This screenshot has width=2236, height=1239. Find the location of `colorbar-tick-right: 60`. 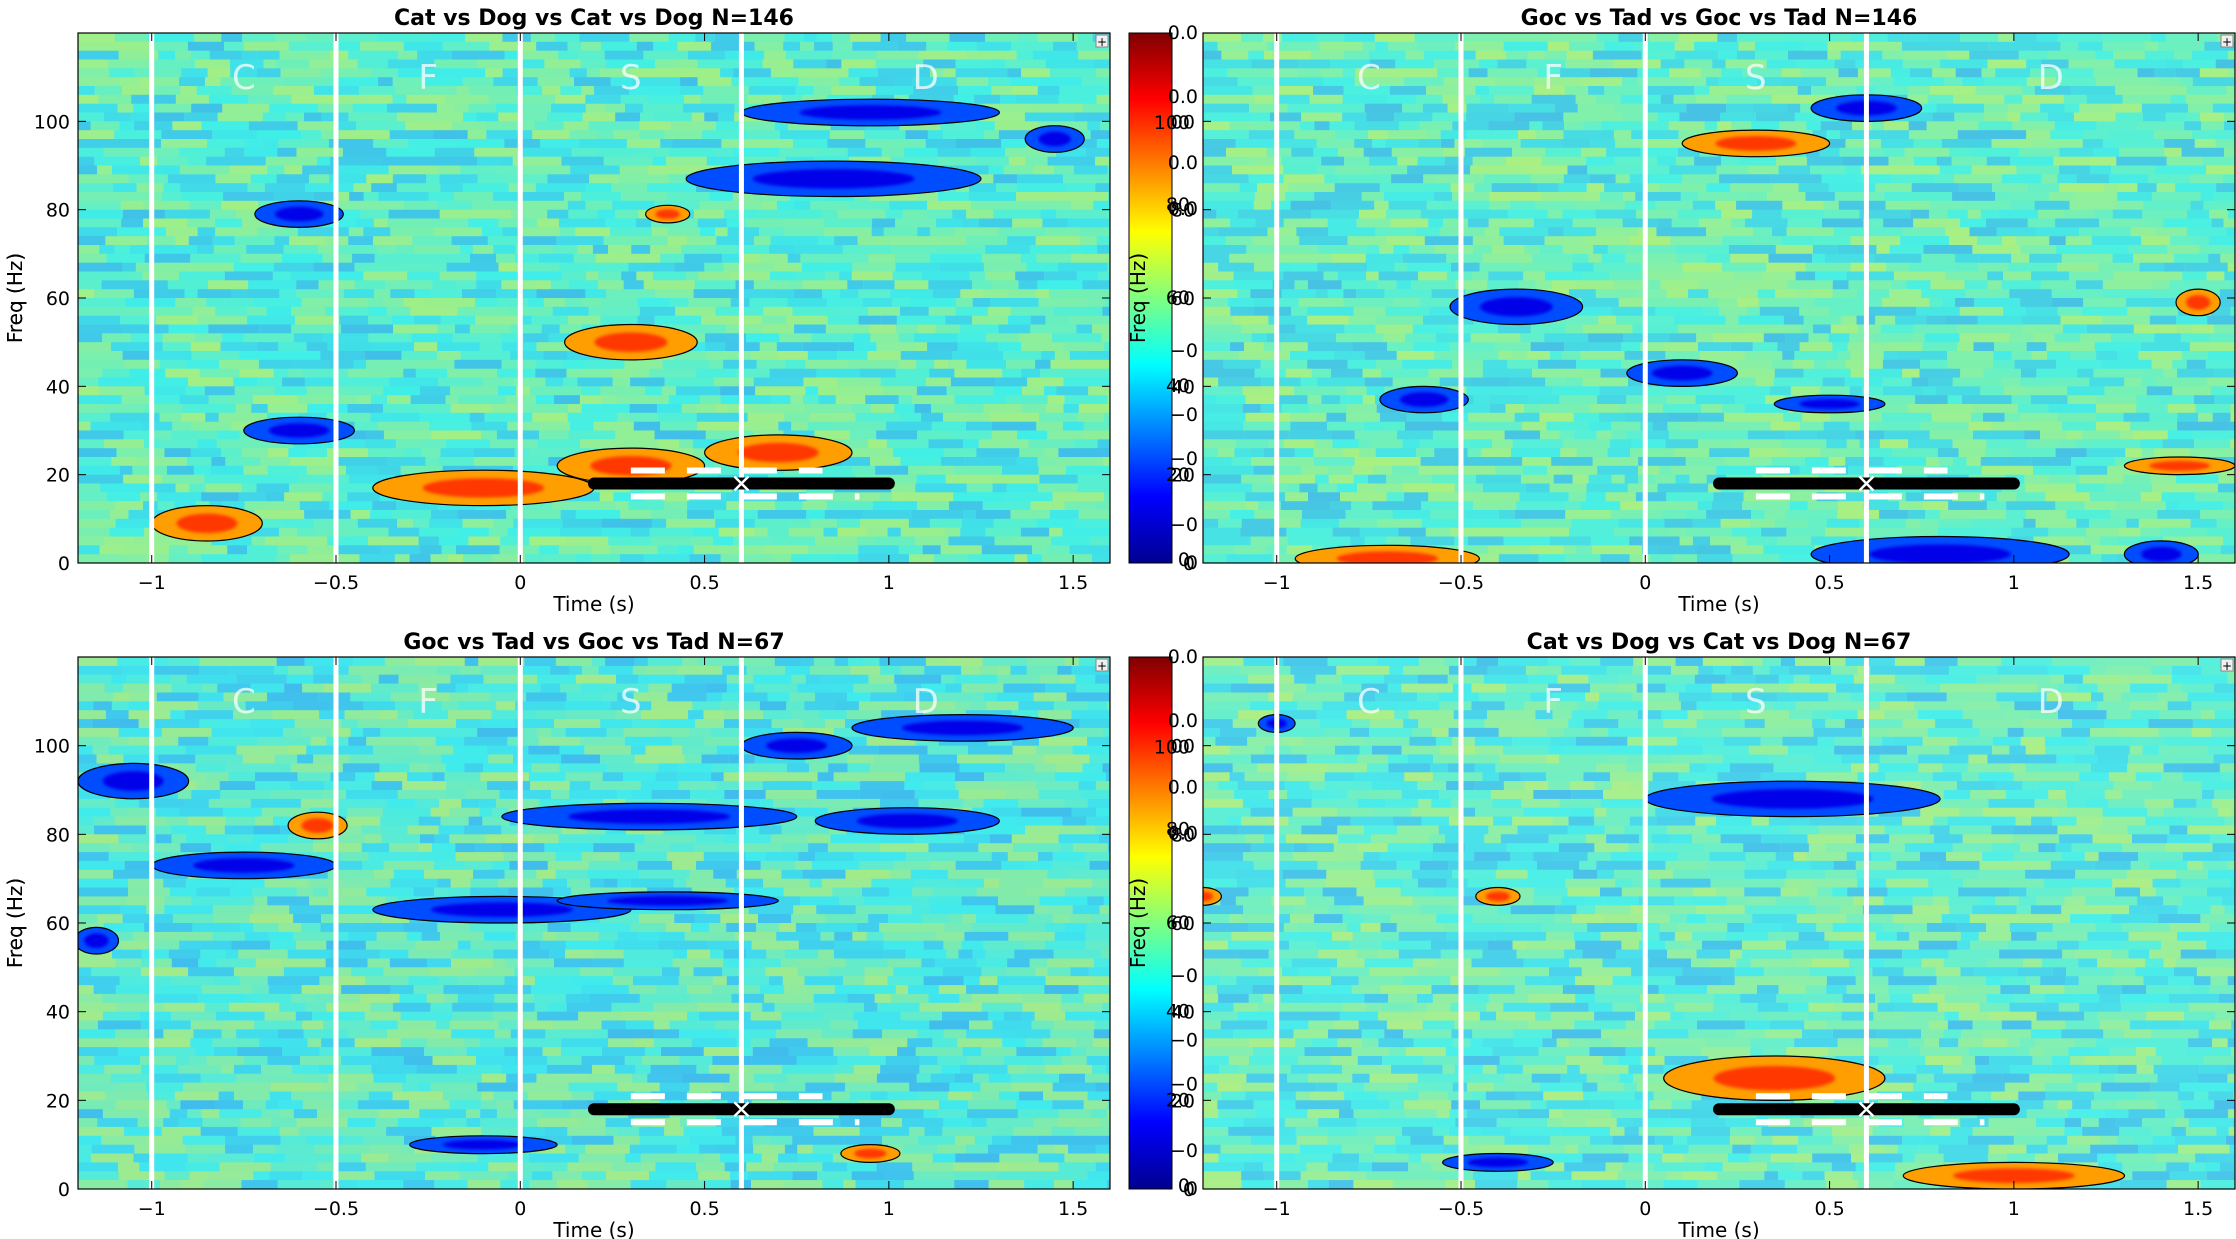

colorbar-tick-right: 60 is located at coordinates (1178, 923).